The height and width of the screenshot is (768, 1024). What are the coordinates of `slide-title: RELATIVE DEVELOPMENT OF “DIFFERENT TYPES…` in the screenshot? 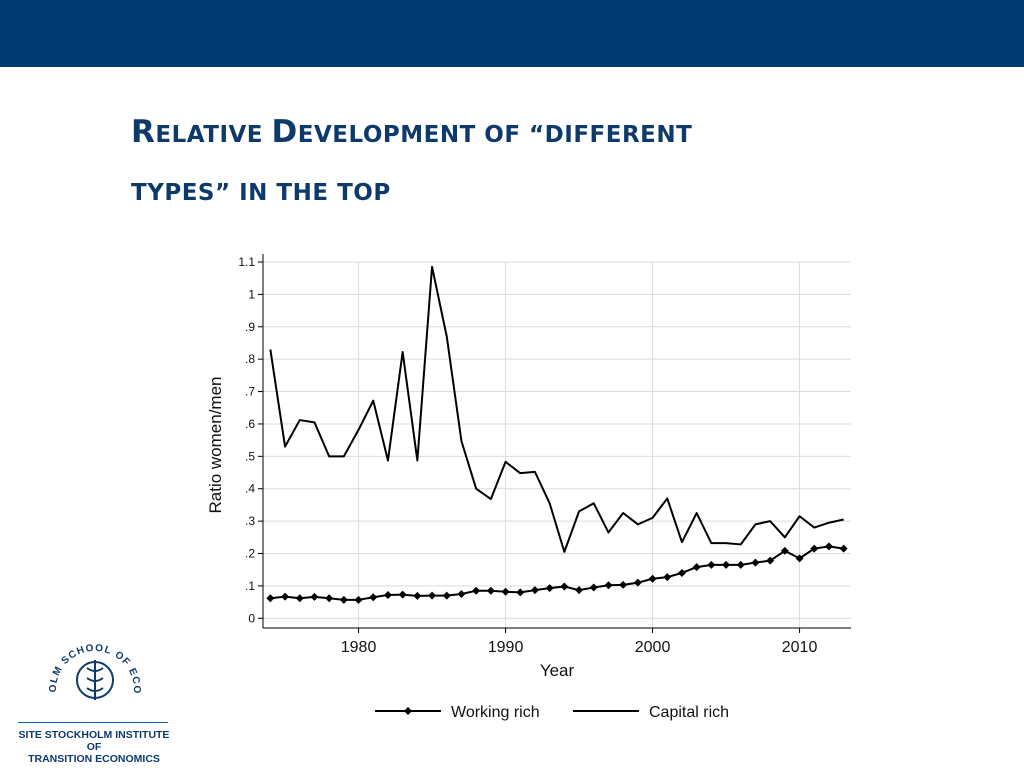 It's located at (511, 163).